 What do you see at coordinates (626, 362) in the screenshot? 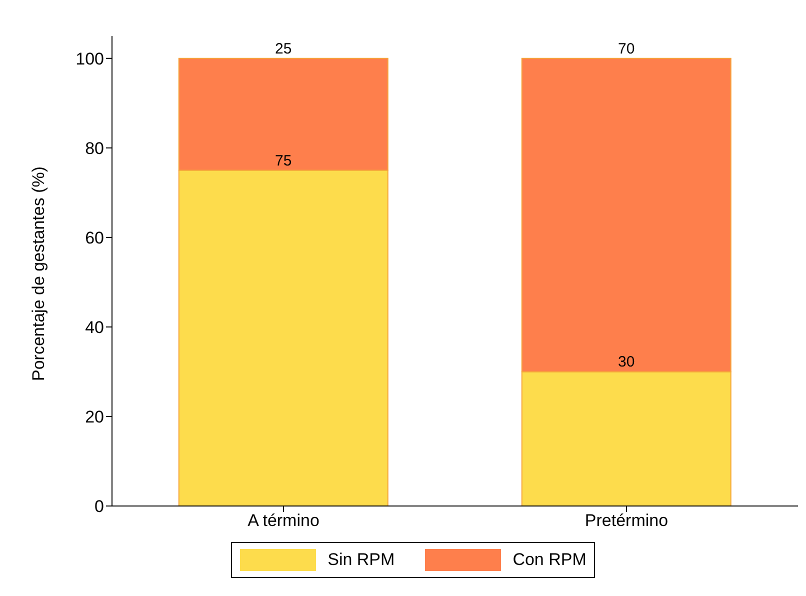
I see `data-label: 30` at bounding box center [626, 362].